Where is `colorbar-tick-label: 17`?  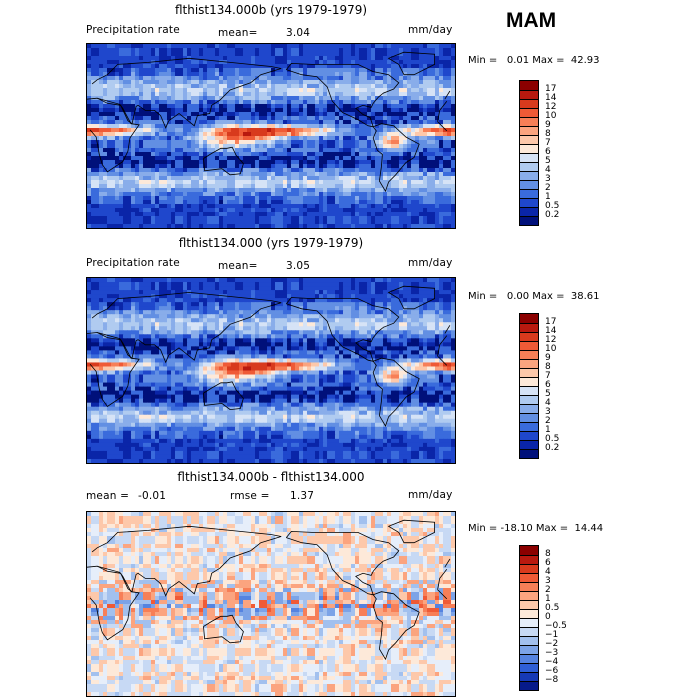
colorbar-tick-label: 17 is located at coordinates (551, 322).